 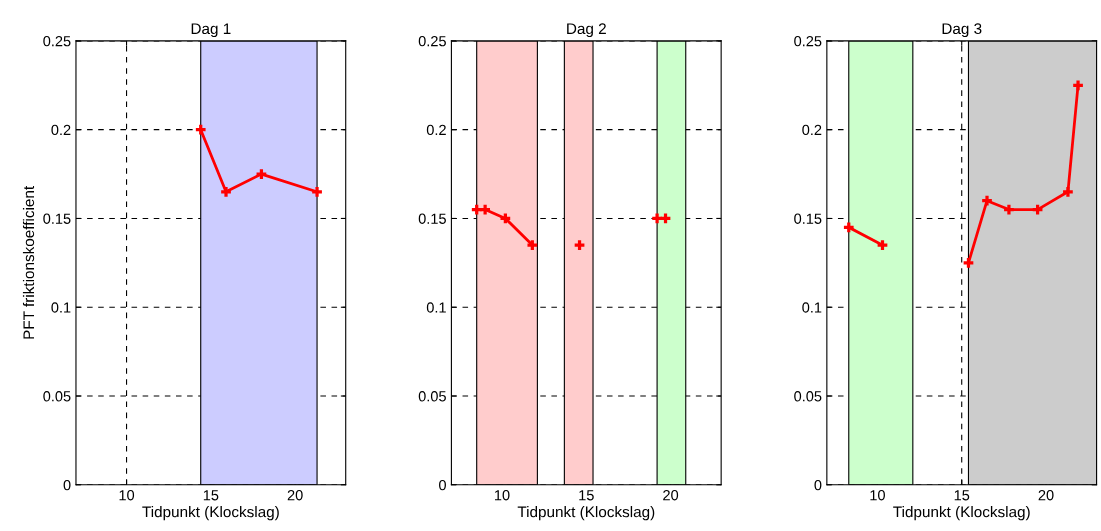 I want to click on chart-title: Dag 3, so click(x=962, y=30).